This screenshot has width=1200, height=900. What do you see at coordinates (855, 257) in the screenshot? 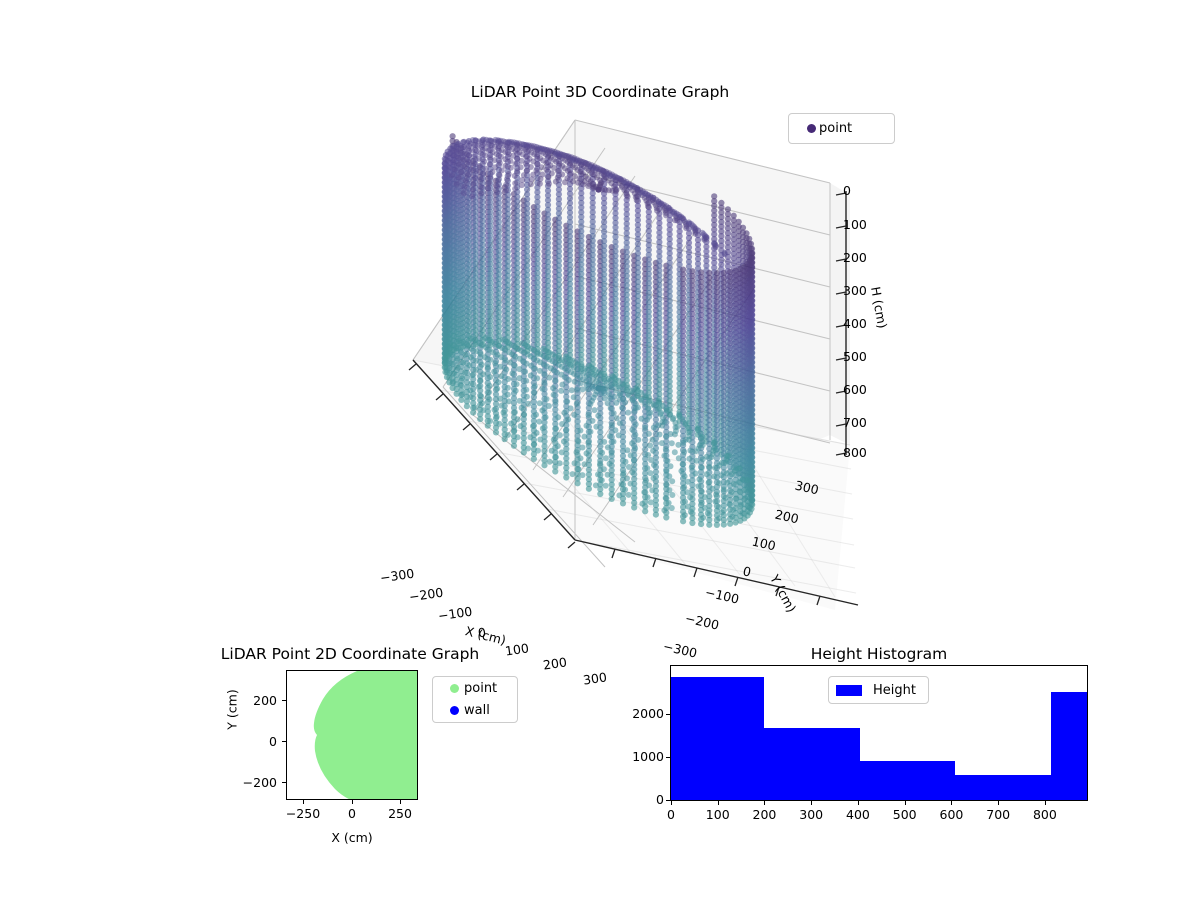
I see `plot3d-ztick-2: 200` at bounding box center [855, 257].